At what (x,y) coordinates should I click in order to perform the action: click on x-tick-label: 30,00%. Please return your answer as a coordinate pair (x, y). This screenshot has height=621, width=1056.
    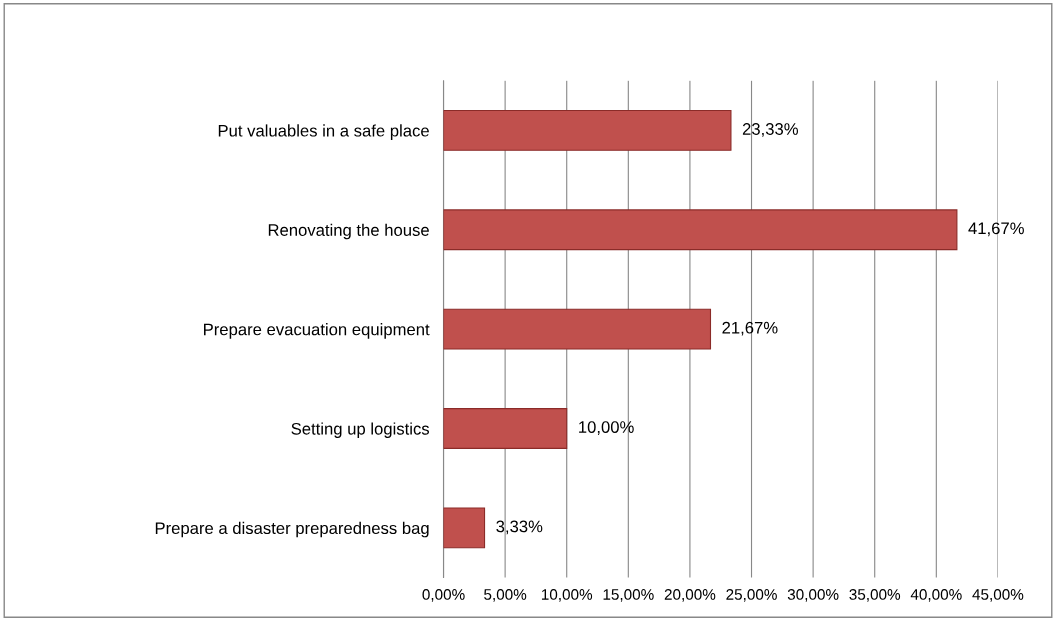
    Looking at the image, I should click on (813, 595).